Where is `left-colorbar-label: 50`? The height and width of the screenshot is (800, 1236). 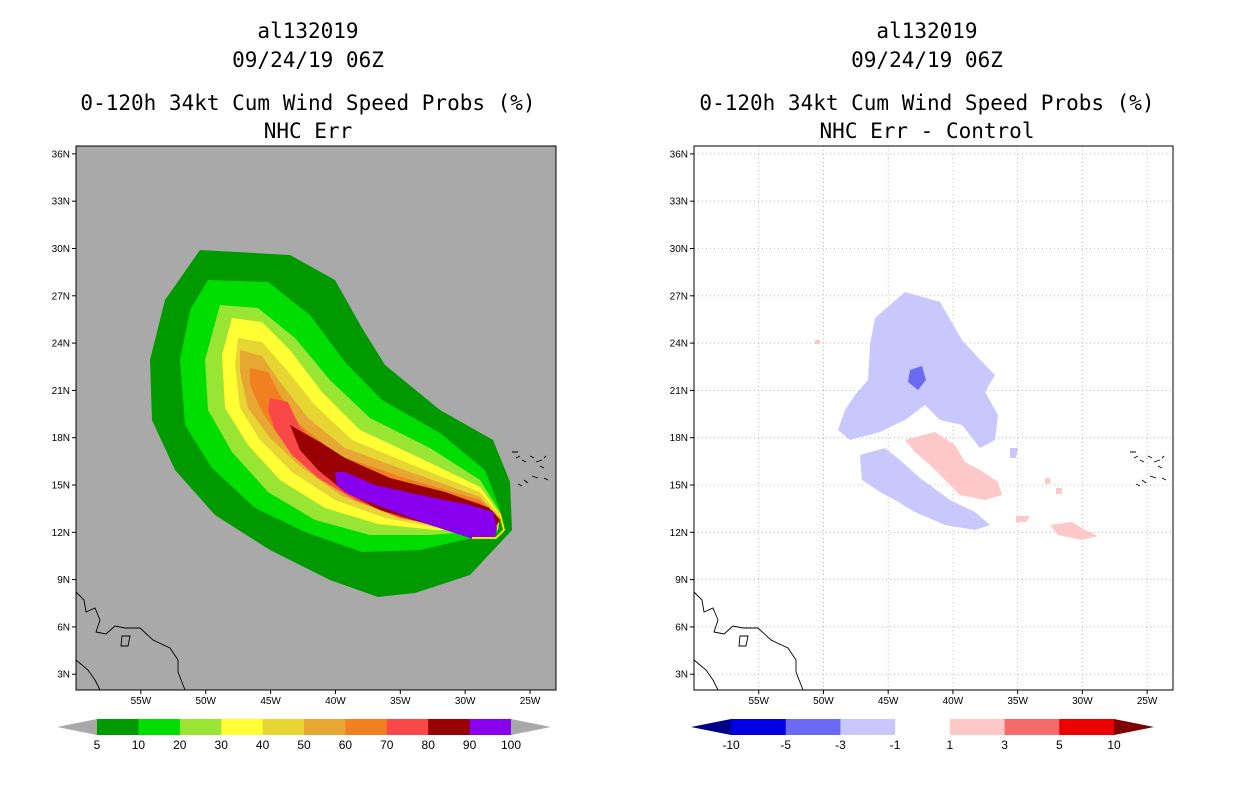 left-colorbar-label: 50 is located at coordinates (304, 745).